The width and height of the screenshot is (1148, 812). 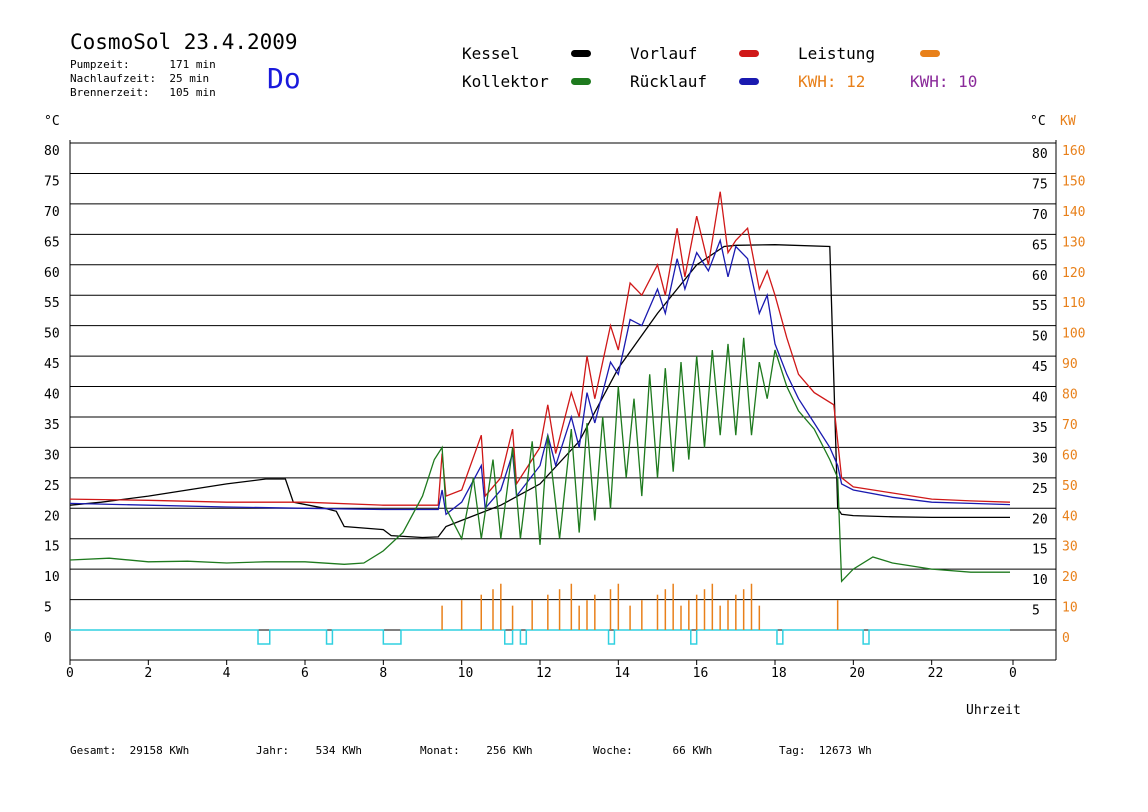 I want to click on y-tick-label-left: 25, so click(x=52, y=486).